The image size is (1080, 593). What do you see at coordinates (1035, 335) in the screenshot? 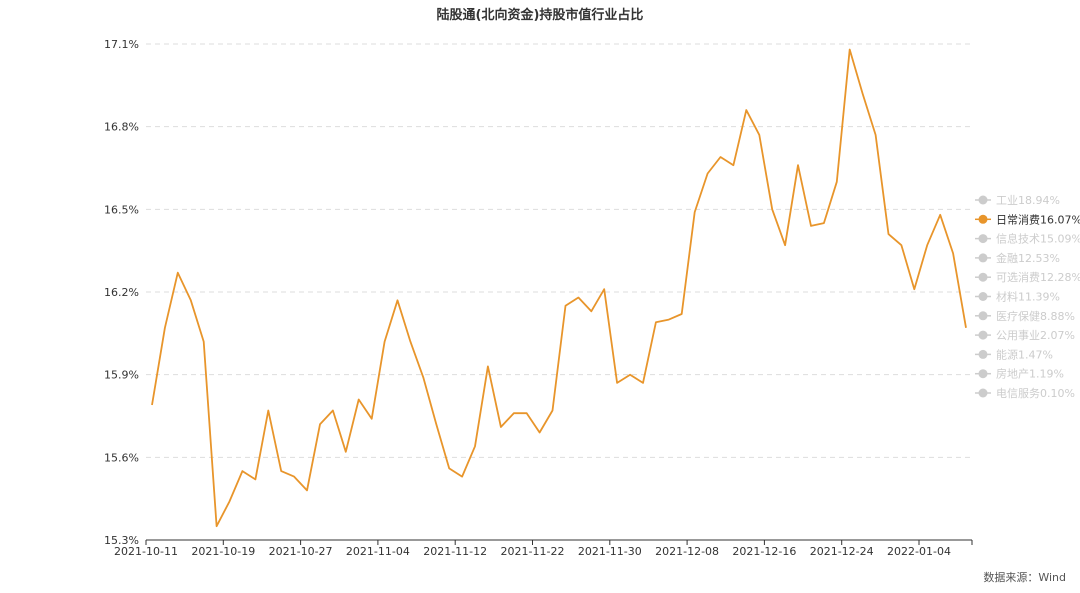
I see `legend-item-label: 公用事业2.07%` at bounding box center [1035, 335].